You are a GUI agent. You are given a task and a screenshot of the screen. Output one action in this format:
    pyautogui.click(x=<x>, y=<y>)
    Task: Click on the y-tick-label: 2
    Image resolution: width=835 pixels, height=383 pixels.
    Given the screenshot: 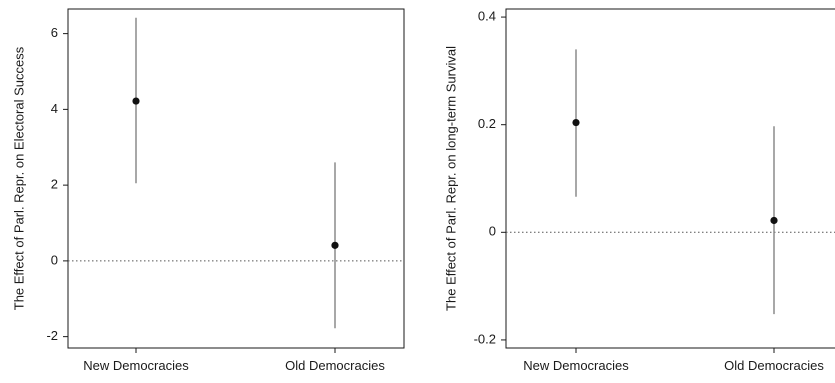 What is the action you would take?
    pyautogui.click(x=54, y=184)
    